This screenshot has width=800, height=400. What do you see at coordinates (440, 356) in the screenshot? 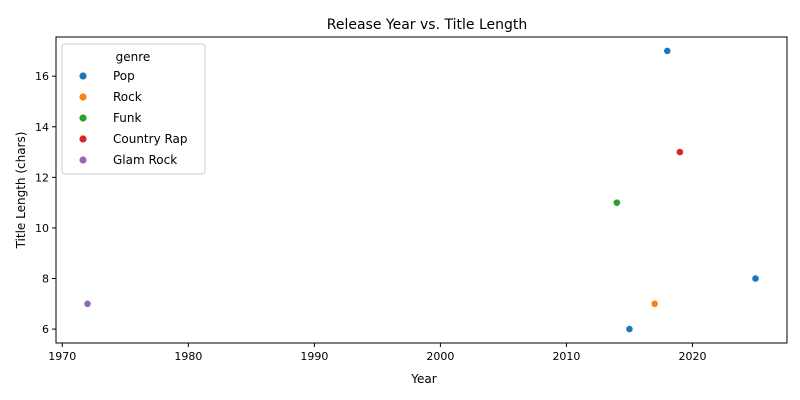
I see `x-tick-label: 2000` at bounding box center [440, 356].